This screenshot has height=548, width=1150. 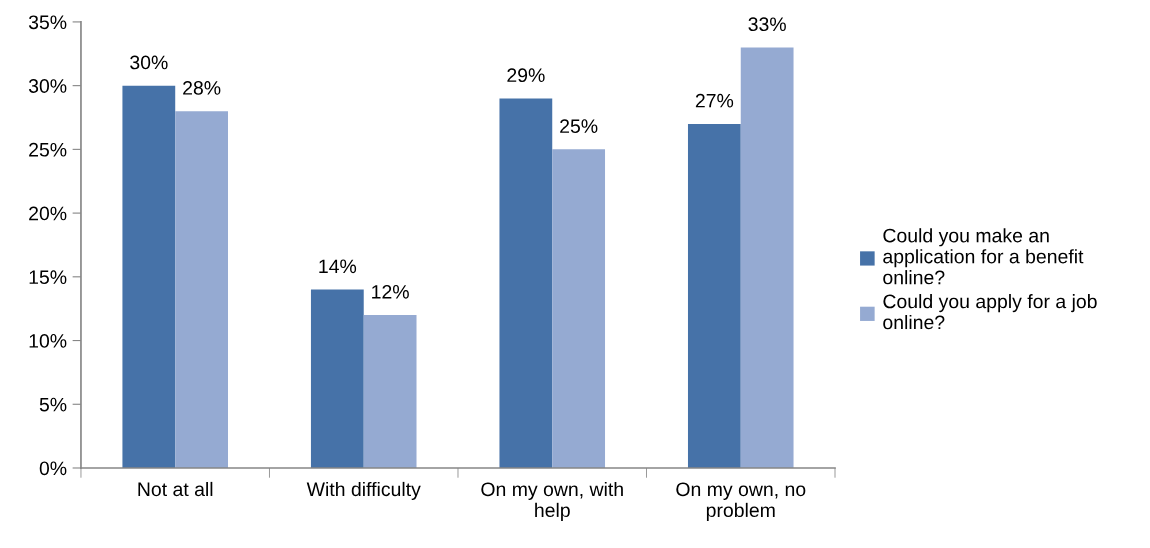 I want to click on x-tick-label: Not at all, so click(x=175, y=489).